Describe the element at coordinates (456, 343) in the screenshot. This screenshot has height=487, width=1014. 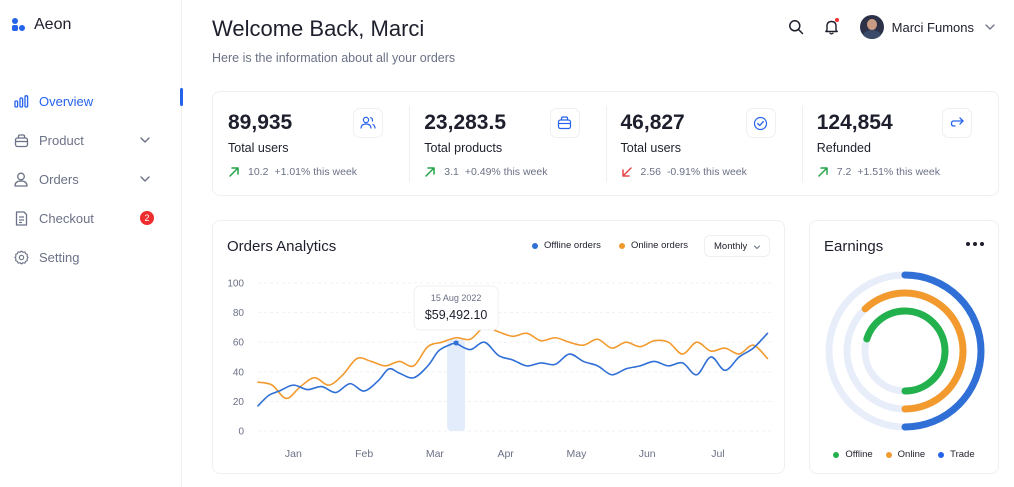
I see `hover-point` at that location.